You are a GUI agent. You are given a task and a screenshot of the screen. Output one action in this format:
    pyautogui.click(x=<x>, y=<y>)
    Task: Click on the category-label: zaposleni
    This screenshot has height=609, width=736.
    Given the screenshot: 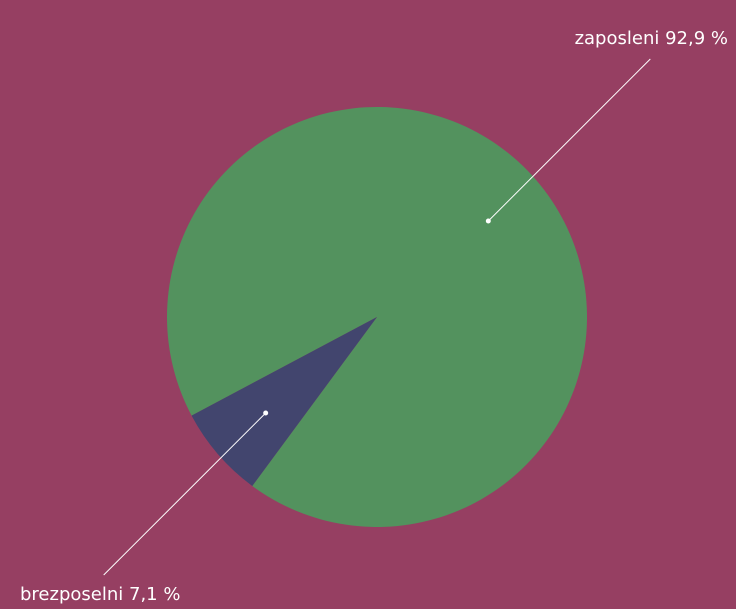 What is the action you would take?
    pyautogui.click(x=617, y=38)
    